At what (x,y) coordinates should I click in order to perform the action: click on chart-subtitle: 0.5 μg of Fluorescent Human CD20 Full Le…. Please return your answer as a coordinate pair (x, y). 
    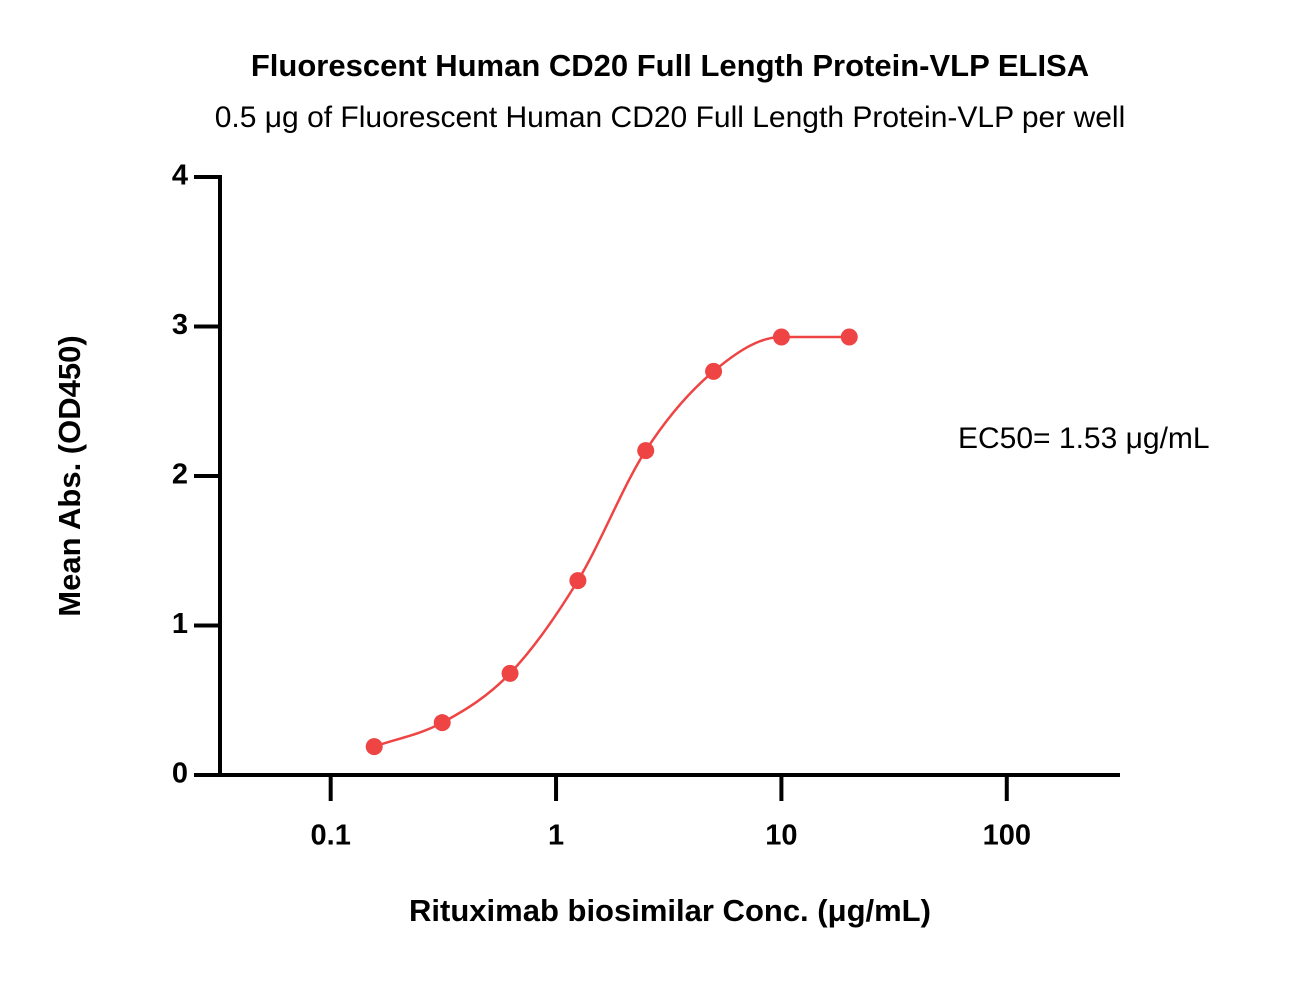
    Looking at the image, I should click on (670, 117).